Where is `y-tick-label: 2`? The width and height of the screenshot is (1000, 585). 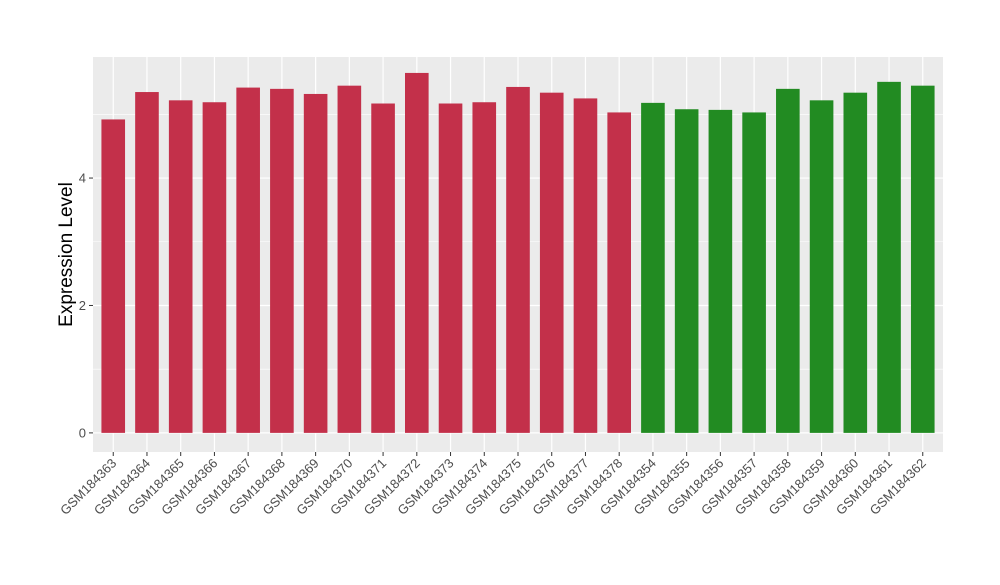
y-tick-label: 2 is located at coordinates (82, 305).